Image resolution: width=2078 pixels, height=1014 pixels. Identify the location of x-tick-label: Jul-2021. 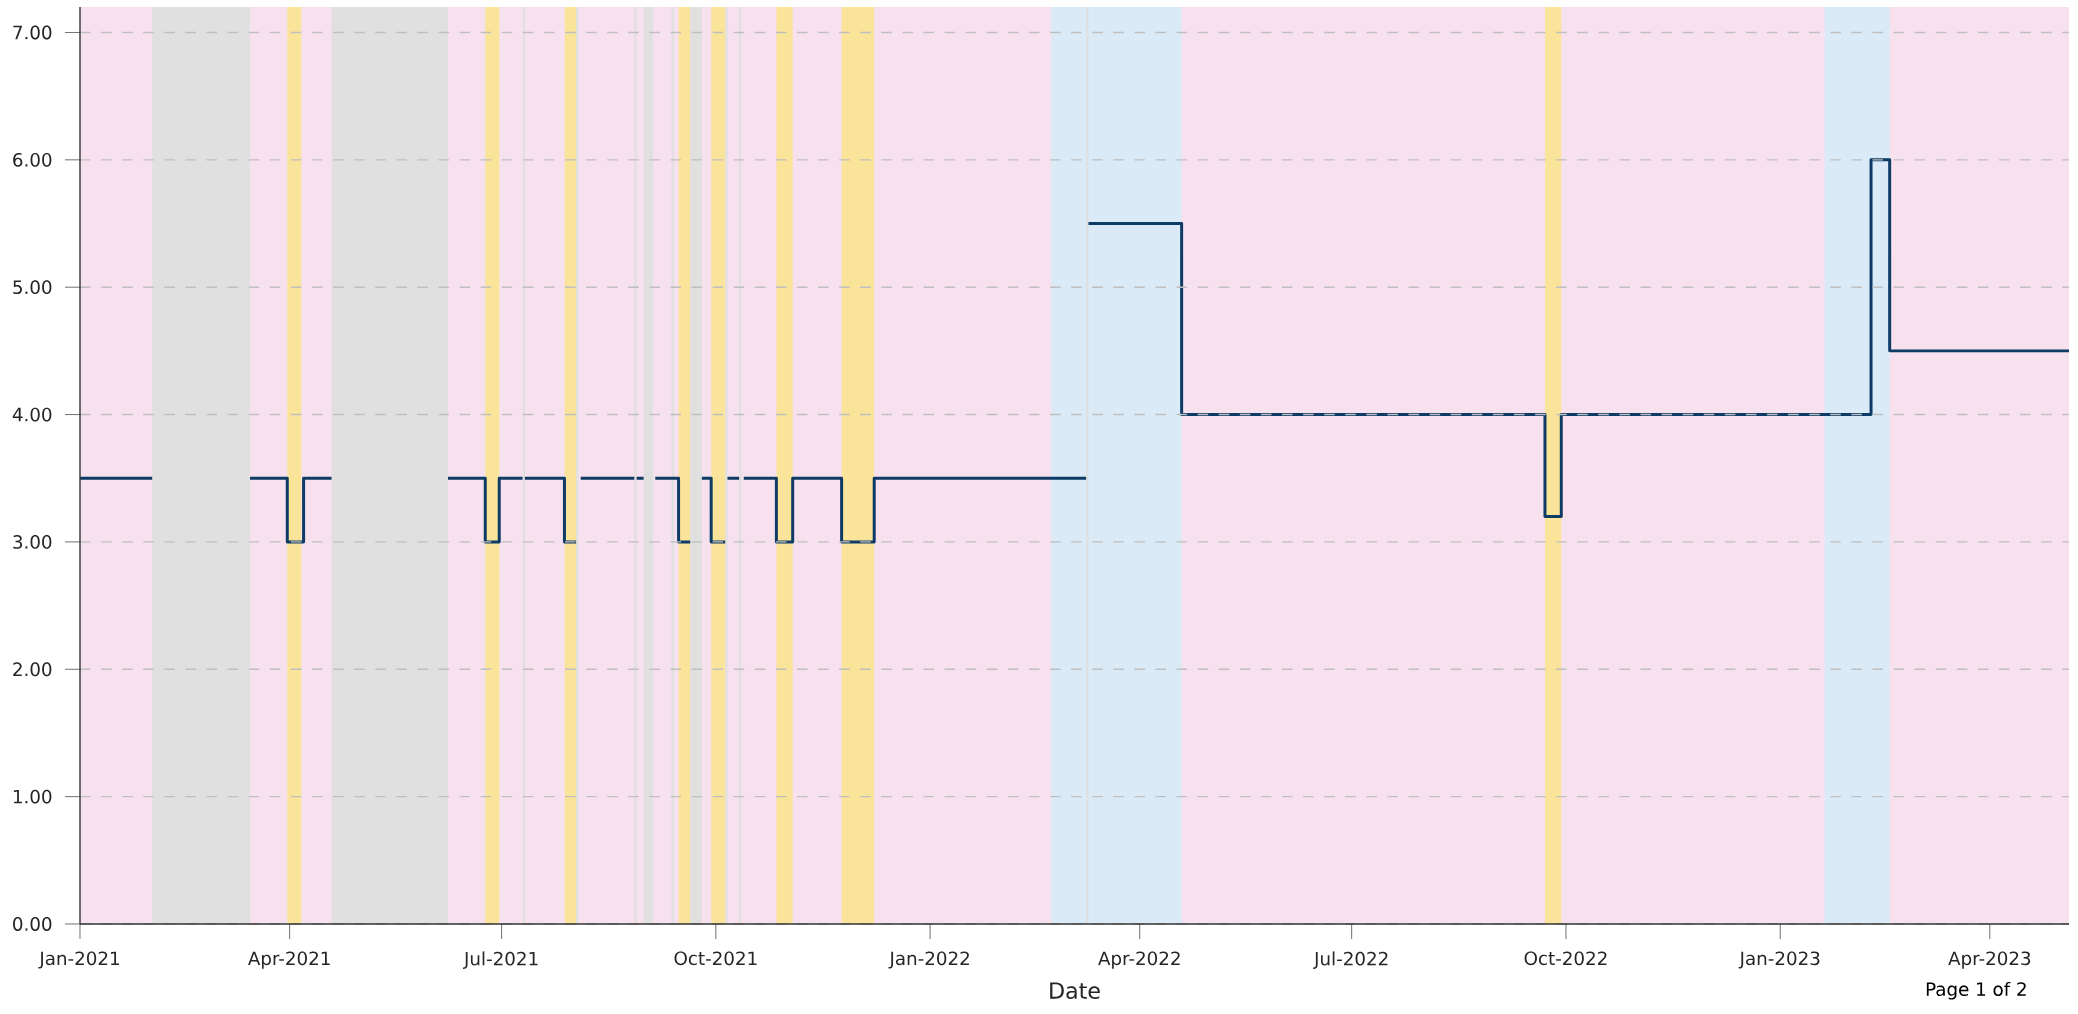
(500, 960).